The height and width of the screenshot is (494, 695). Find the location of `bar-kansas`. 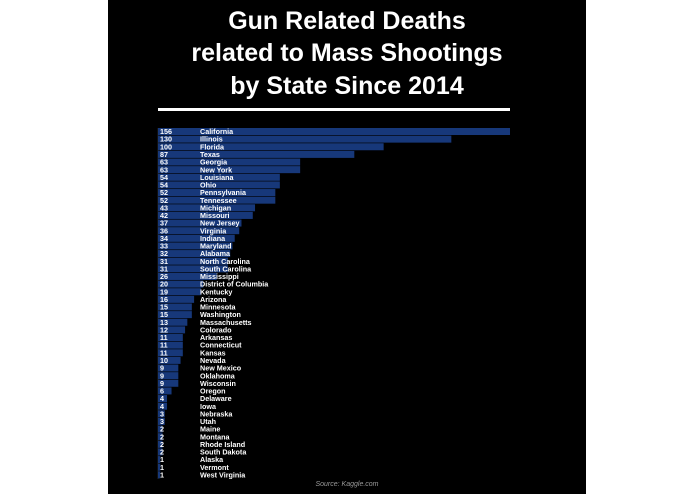

bar-kansas is located at coordinates (170, 353).